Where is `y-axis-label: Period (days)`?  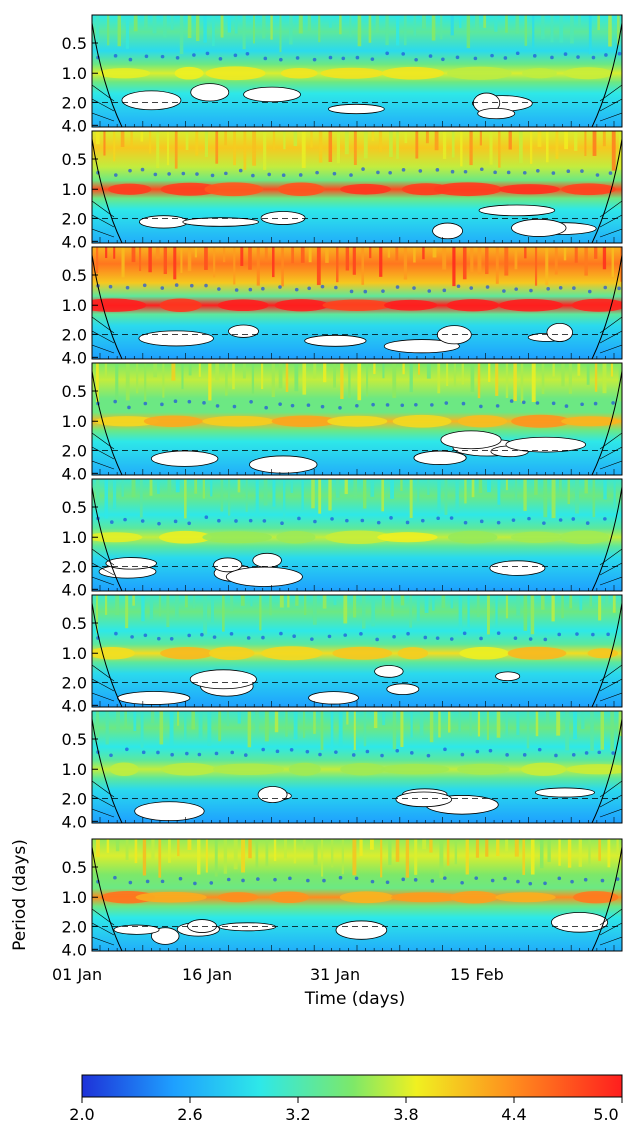 y-axis-label: Period (days) is located at coordinates (20, 895).